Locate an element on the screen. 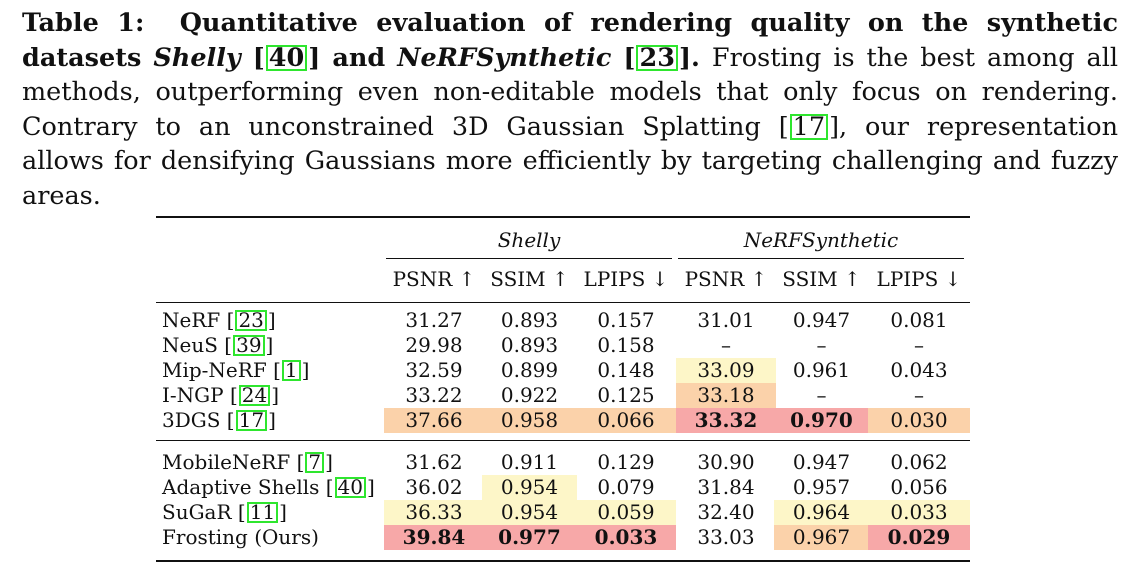 The image size is (1139, 573). metric-value: 0.964 is located at coordinates (821, 512).